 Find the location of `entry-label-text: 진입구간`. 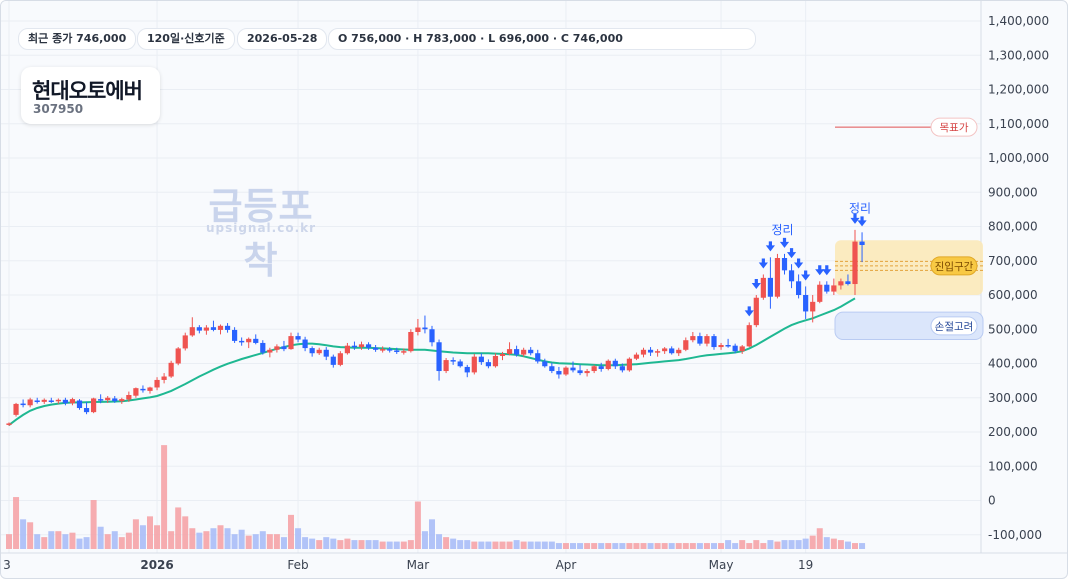

entry-label-text: 진입구간 is located at coordinates (954, 266).